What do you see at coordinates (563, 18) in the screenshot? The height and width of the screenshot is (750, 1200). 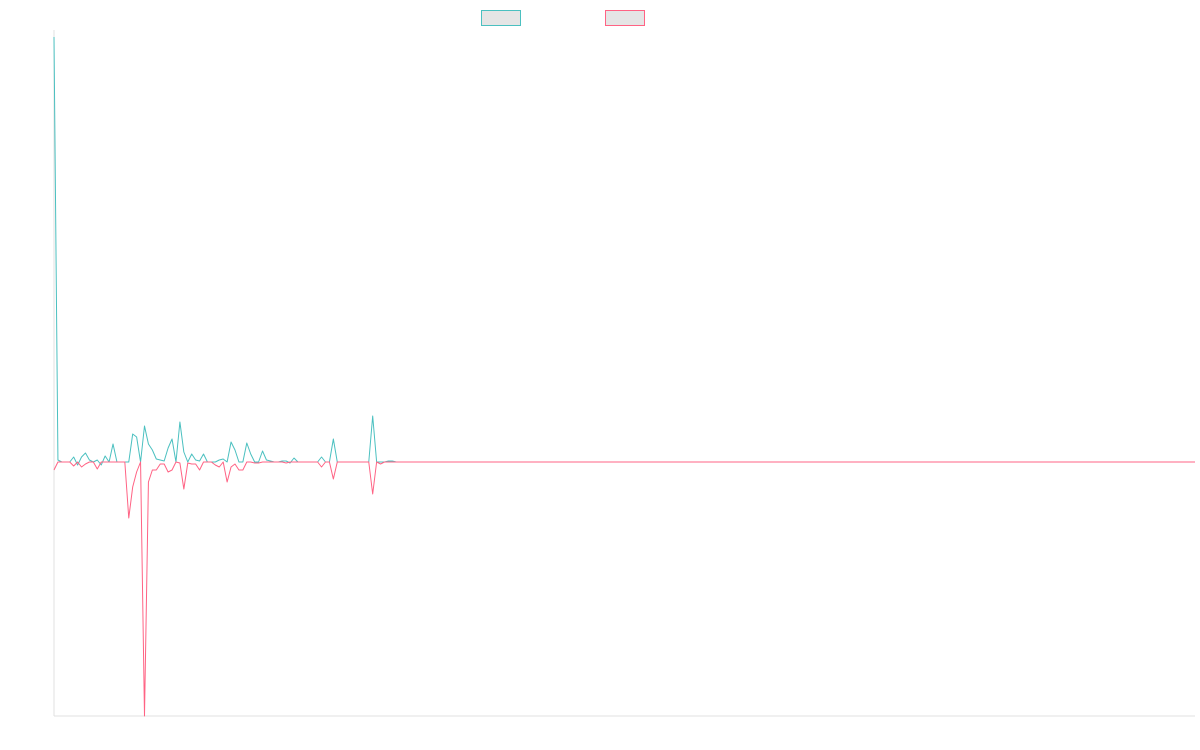 I see `legend` at bounding box center [563, 18].